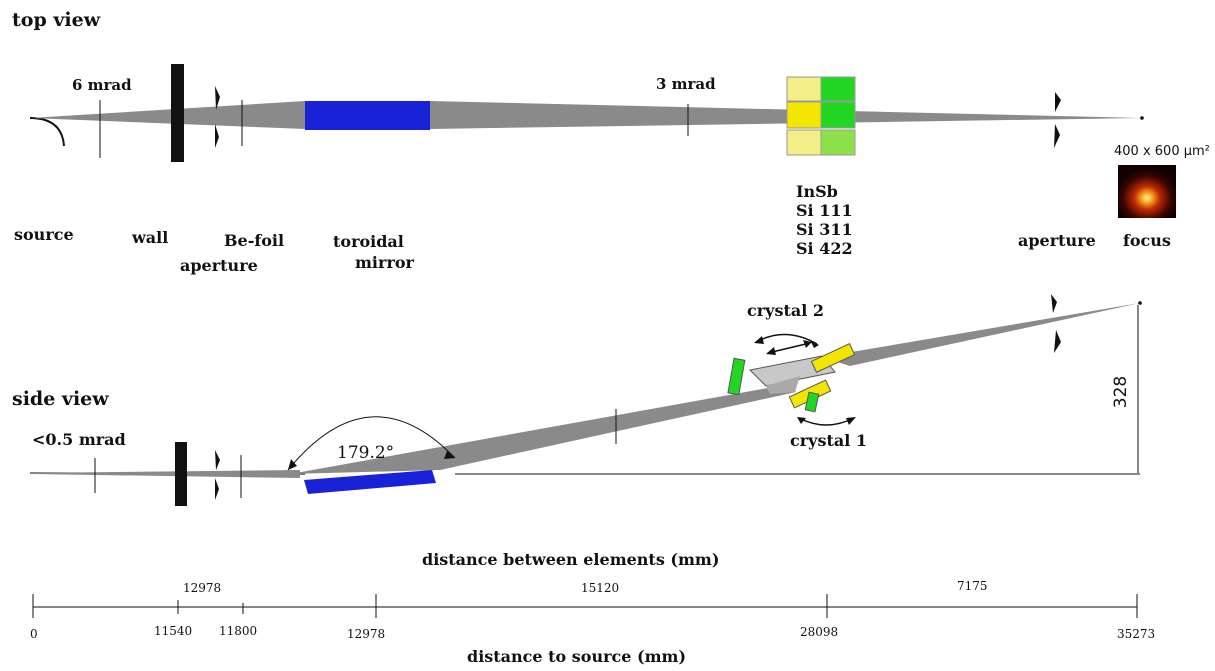 This screenshot has width=1215, height=671. What do you see at coordinates (570, 559) in the screenshot?
I see `between-title: distance between elements (mm)` at bounding box center [570, 559].